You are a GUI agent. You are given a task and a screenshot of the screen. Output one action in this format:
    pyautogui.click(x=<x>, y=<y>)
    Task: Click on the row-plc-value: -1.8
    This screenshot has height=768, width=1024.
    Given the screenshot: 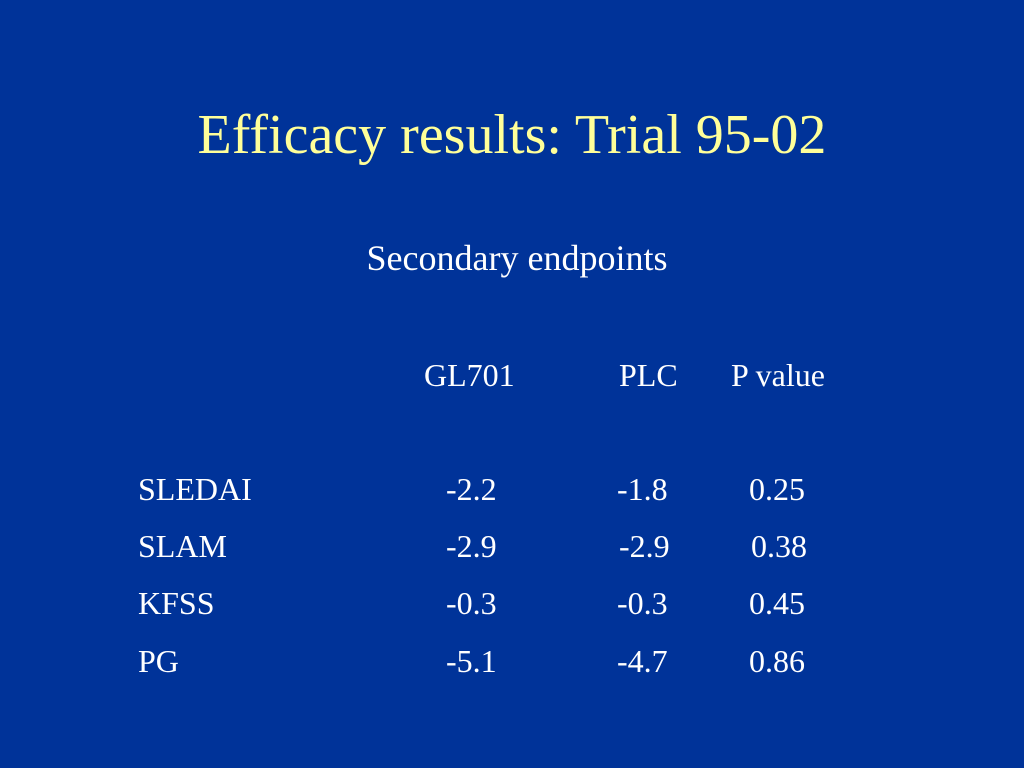 What is the action you would take?
    pyautogui.click(x=642, y=489)
    